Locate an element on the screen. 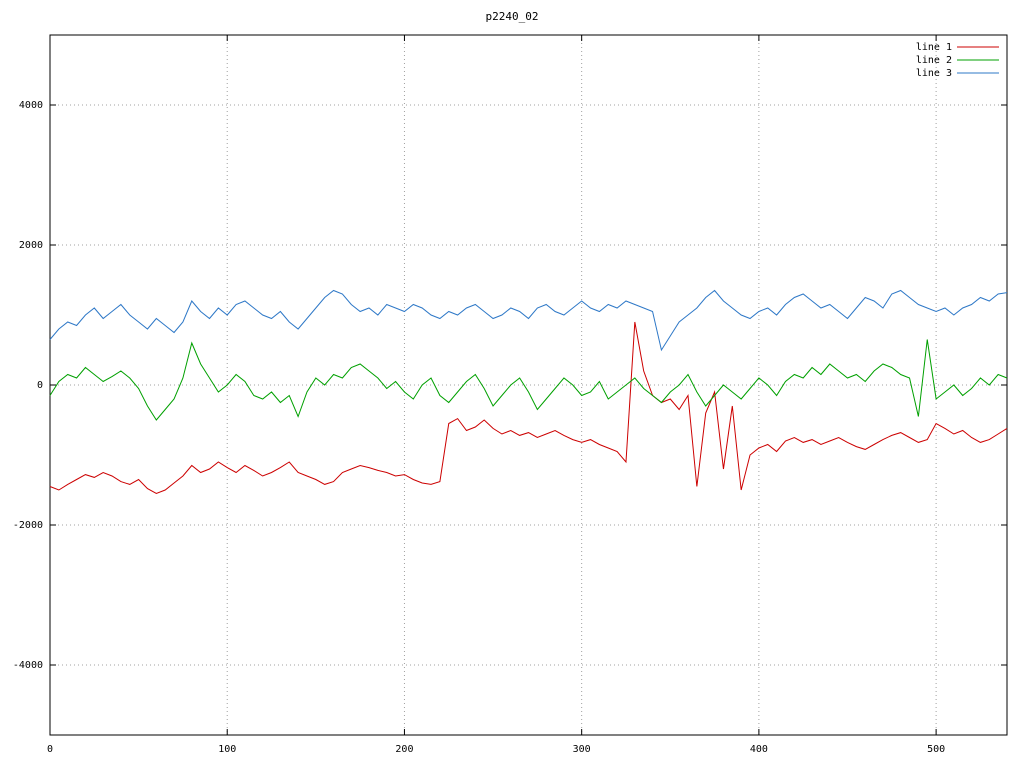 Image resolution: width=1024 pixels, height=768 pixels. y-tick-label: 0 is located at coordinates (40, 385).